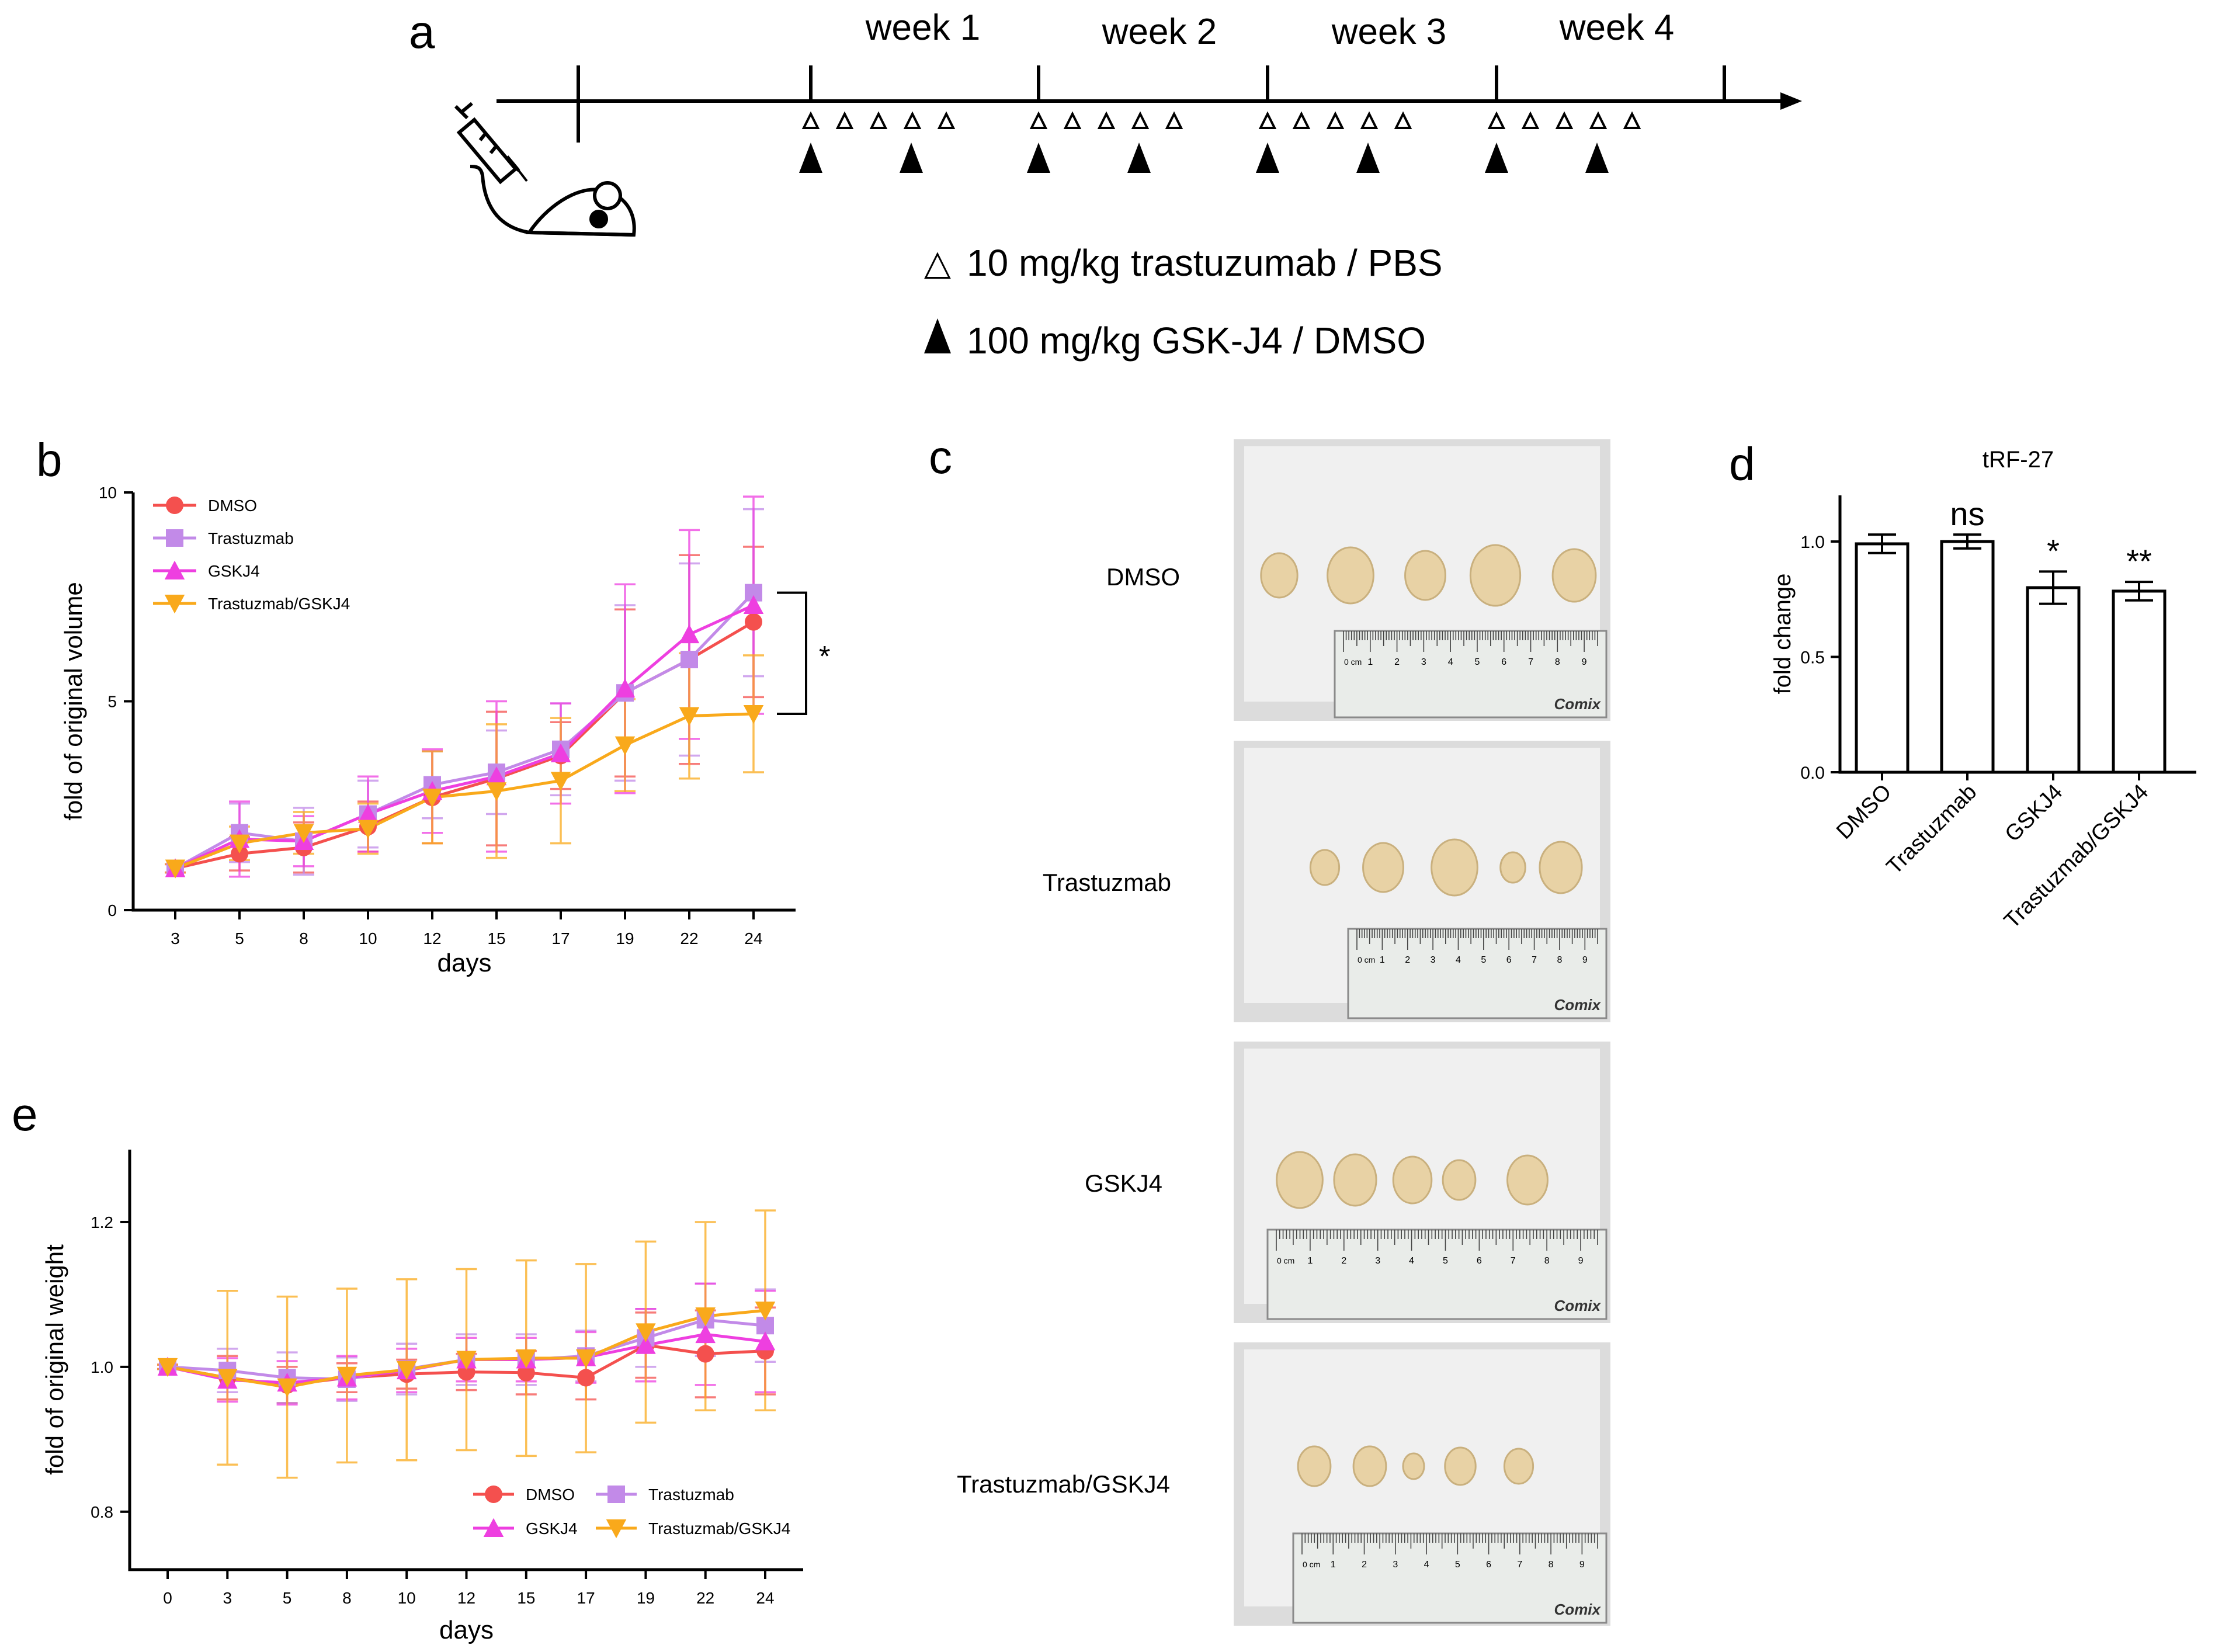 This screenshot has height=1652, width=2215. What do you see at coordinates (1742, 464) in the screenshot?
I see `panel-label-d: d` at bounding box center [1742, 464].